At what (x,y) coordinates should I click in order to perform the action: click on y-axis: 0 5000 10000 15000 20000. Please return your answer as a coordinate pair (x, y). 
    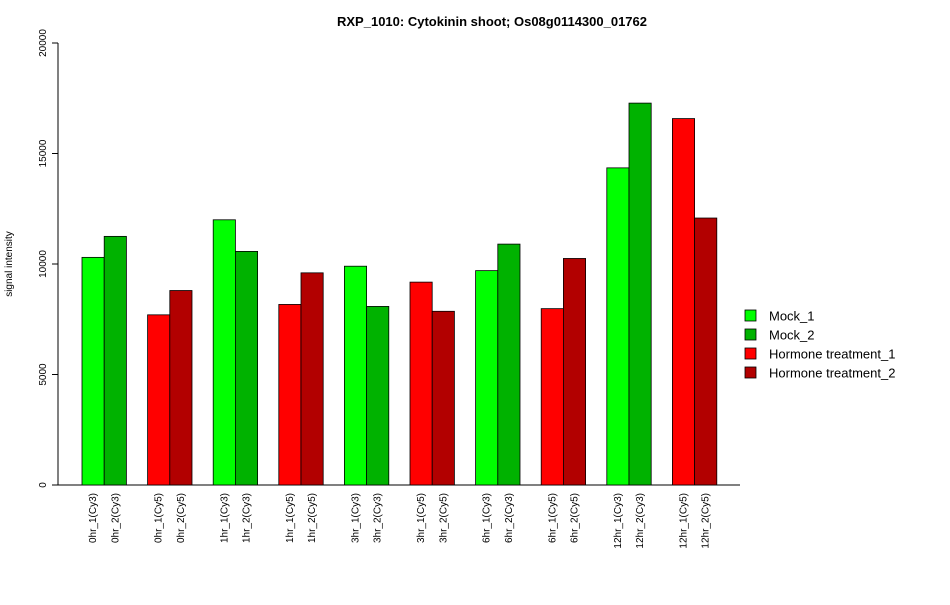
    Looking at the image, I should click on (48, 258).